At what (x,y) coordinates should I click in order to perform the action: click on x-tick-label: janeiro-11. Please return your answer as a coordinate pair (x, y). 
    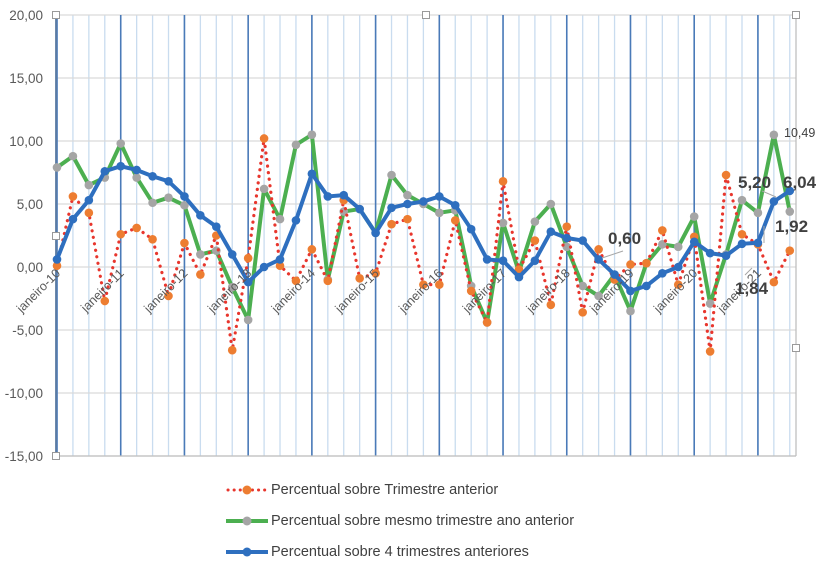
    Looking at the image, I should click on (102, 290).